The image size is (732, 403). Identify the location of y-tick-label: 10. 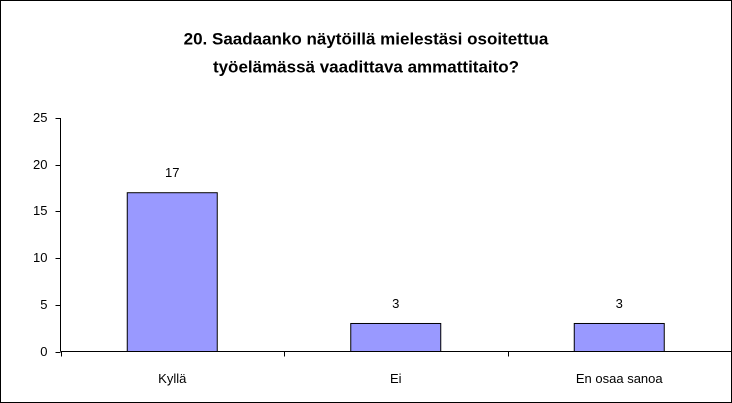
(40, 257).